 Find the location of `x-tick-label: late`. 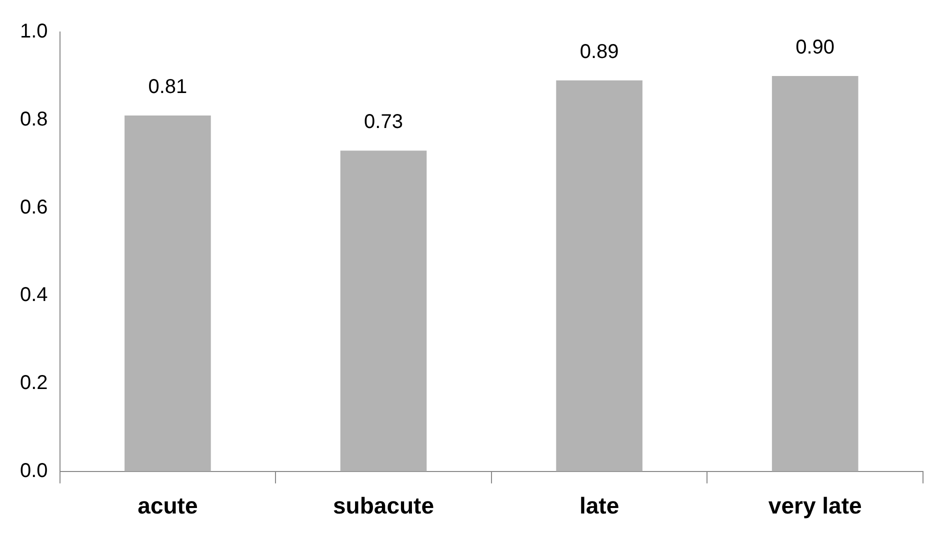

x-tick-label: late is located at coordinates (599, 505).